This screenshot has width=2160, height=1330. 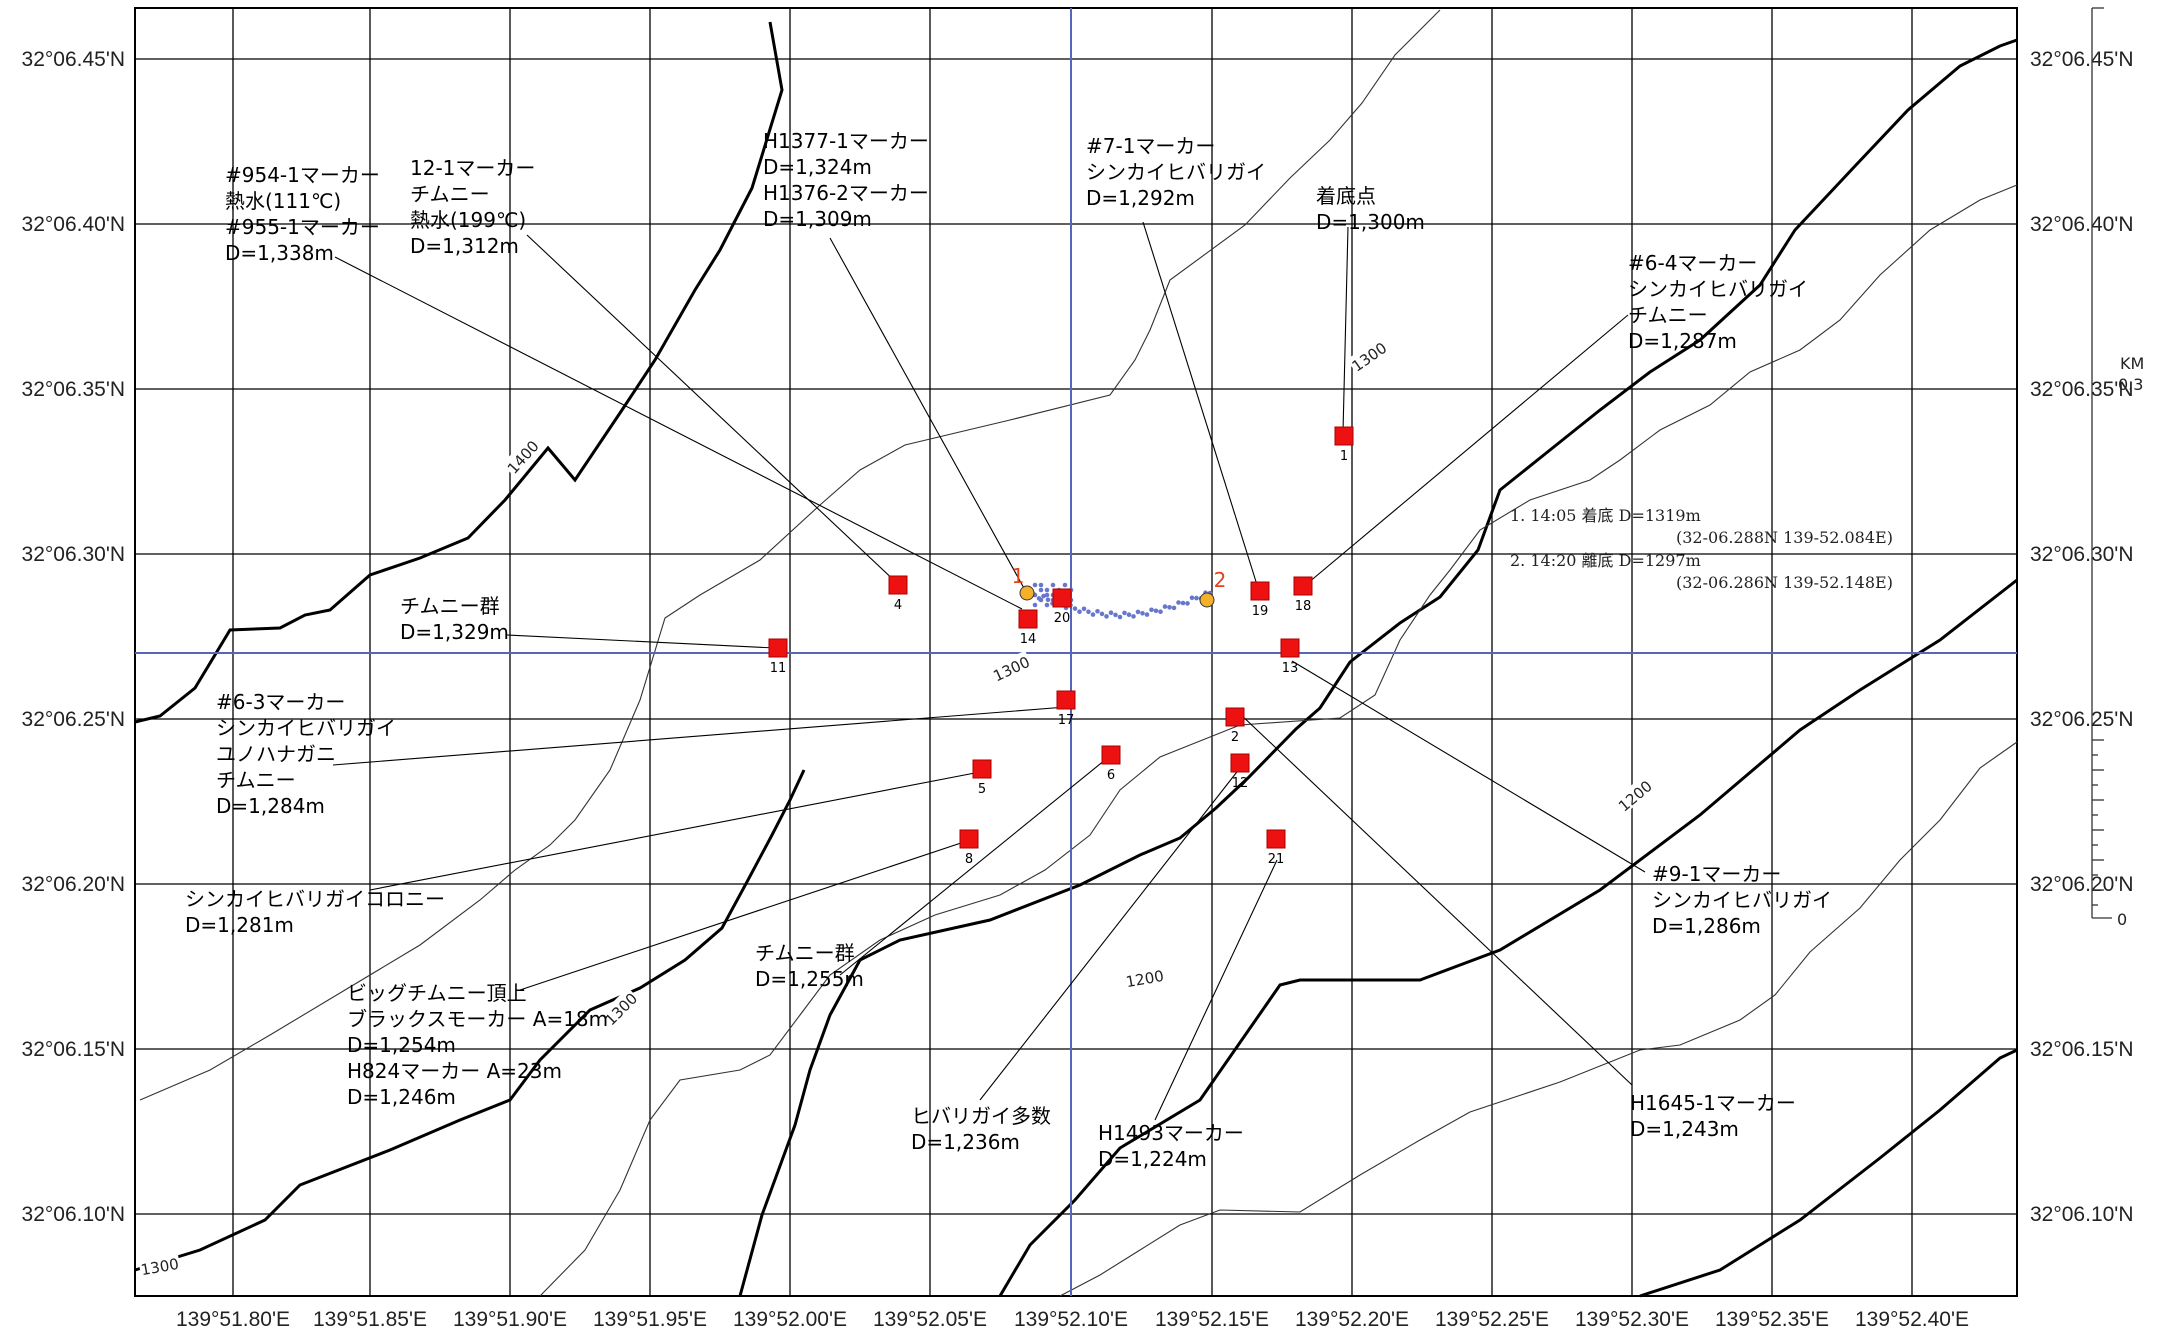 What do you see at coordinates (1344, 456) in the screenshot?
I see `marker-number: 1` at bounding box center [1344, 456].